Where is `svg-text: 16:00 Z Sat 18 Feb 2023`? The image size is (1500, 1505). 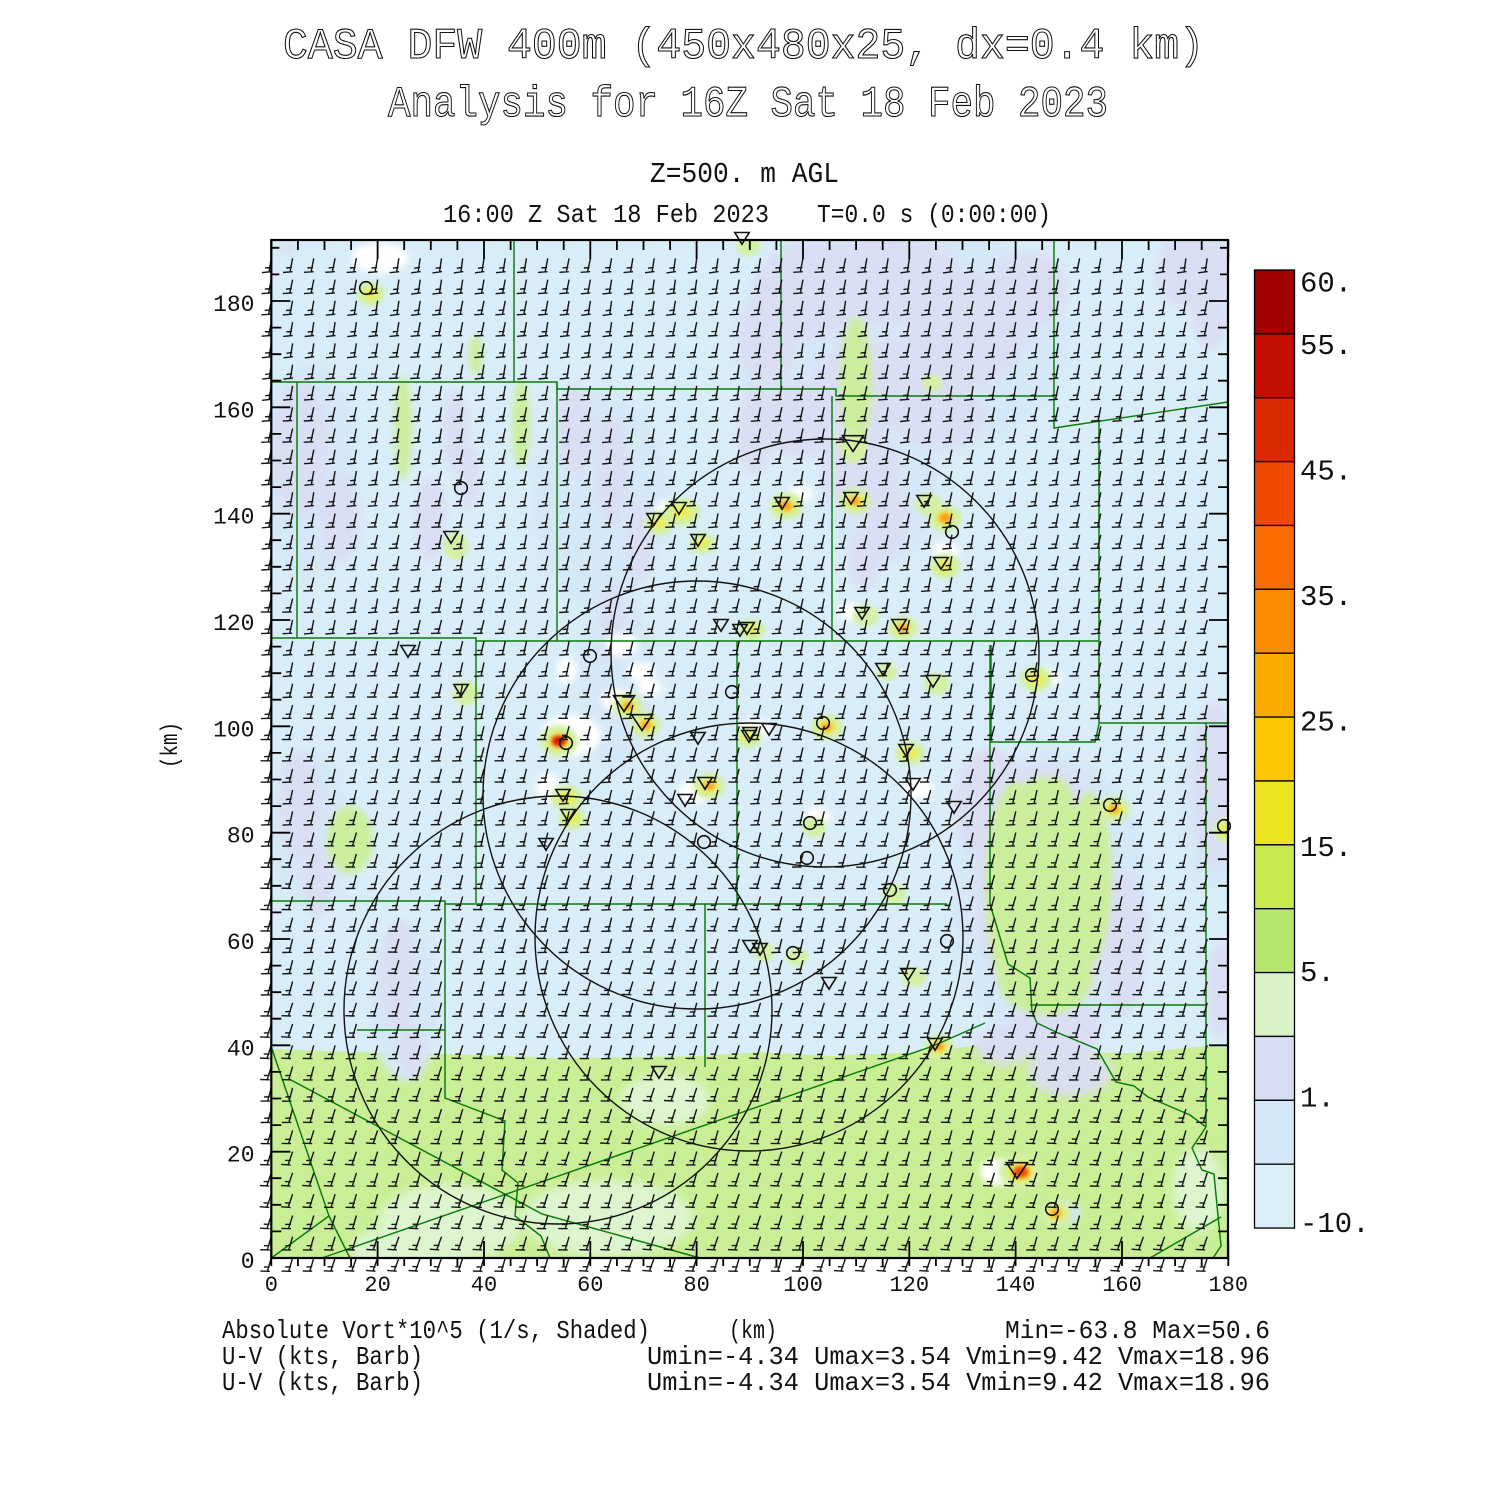
svg-text: 16:00 Z Sat 18 Feb 2023 is located at coordinates (606, 215).